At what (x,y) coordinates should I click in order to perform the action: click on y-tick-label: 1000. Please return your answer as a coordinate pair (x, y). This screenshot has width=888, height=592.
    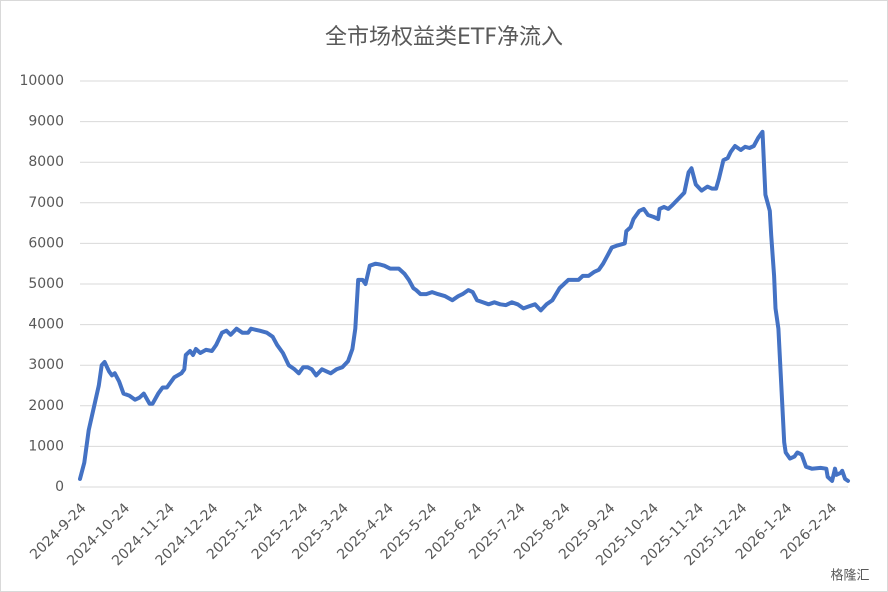
    Looking at the image, I should click on (46, 446).